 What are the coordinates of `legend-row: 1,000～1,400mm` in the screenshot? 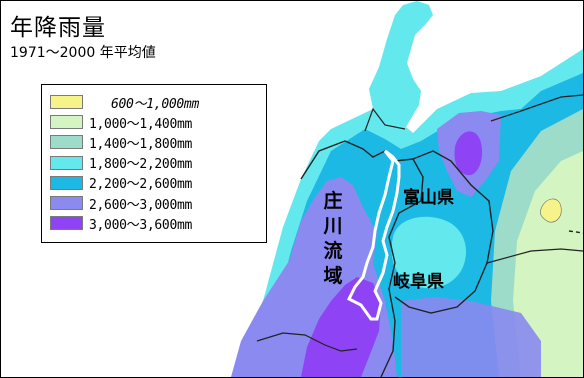 It's located at (158, 122).